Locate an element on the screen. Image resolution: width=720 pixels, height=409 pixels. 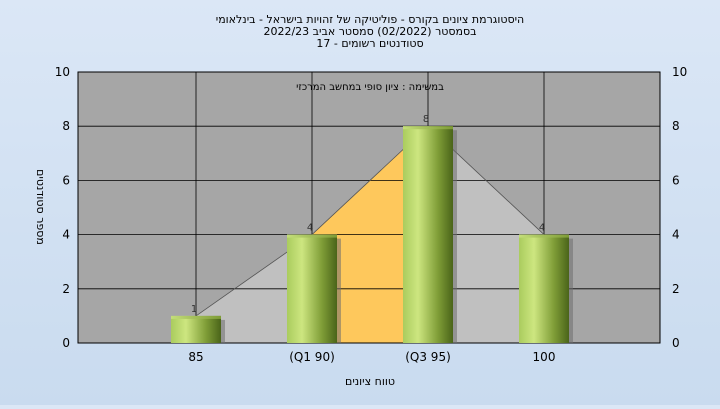
y-tick-right-4: 4 is located at coordinates (676, 235).